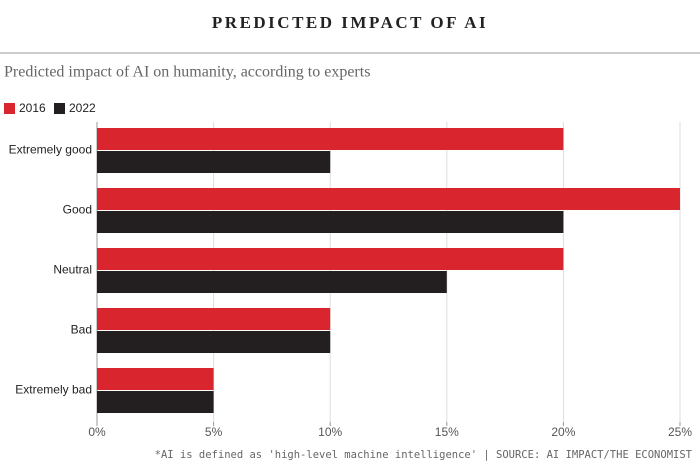 This screenshot has width=700, height=472. What do you see at coordinates (447, 432) in the screenshot?
I see `x-tick-label: 15%` at bounding box center [447, 432].